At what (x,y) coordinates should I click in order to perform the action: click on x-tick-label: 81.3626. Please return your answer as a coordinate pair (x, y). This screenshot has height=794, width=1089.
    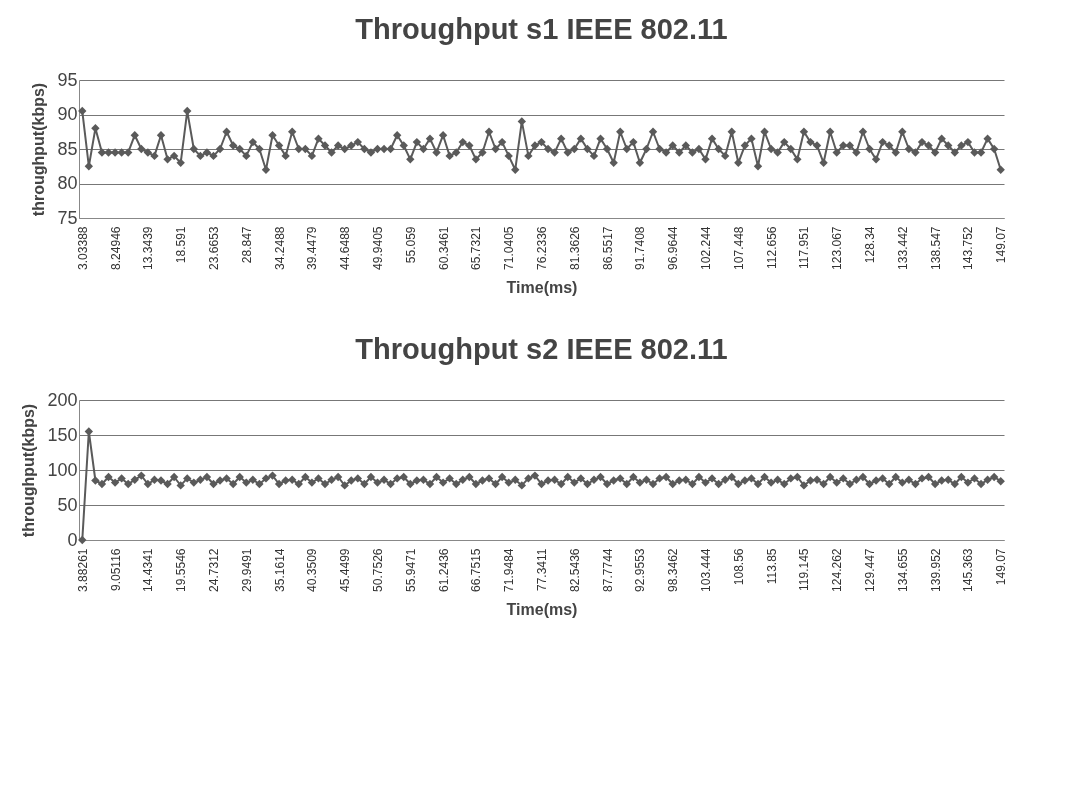
    Looking at the image, I should click on (574, 248).